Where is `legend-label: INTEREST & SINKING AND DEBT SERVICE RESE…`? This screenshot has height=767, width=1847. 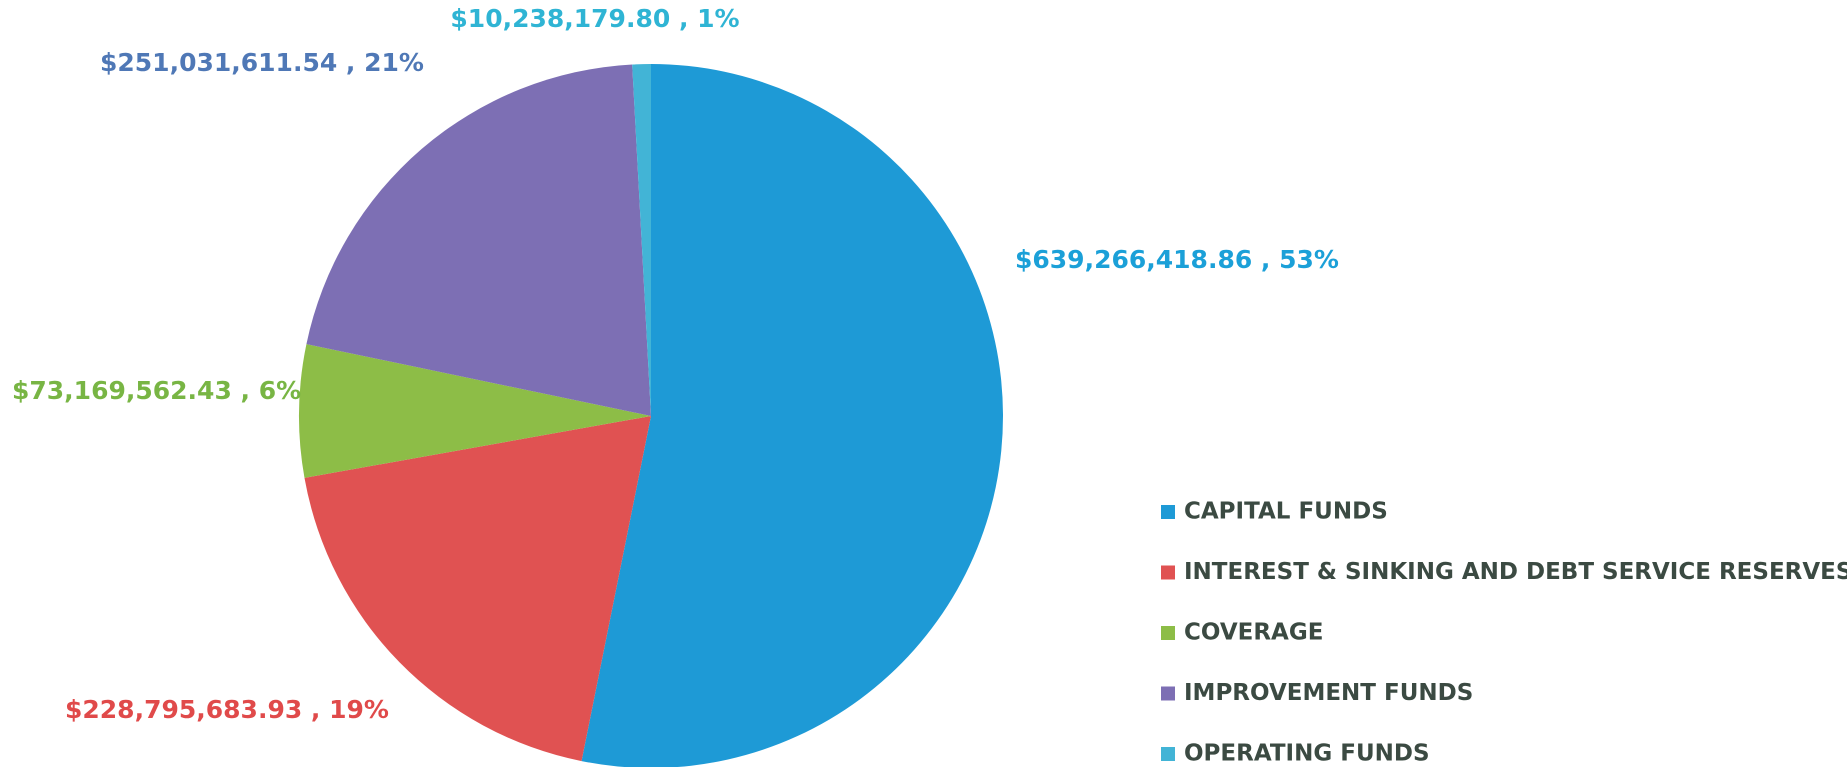 legend-label: INTEREST & SINKING AND DEBT SERVICE RESE… is located at coordinates (1515, 572).